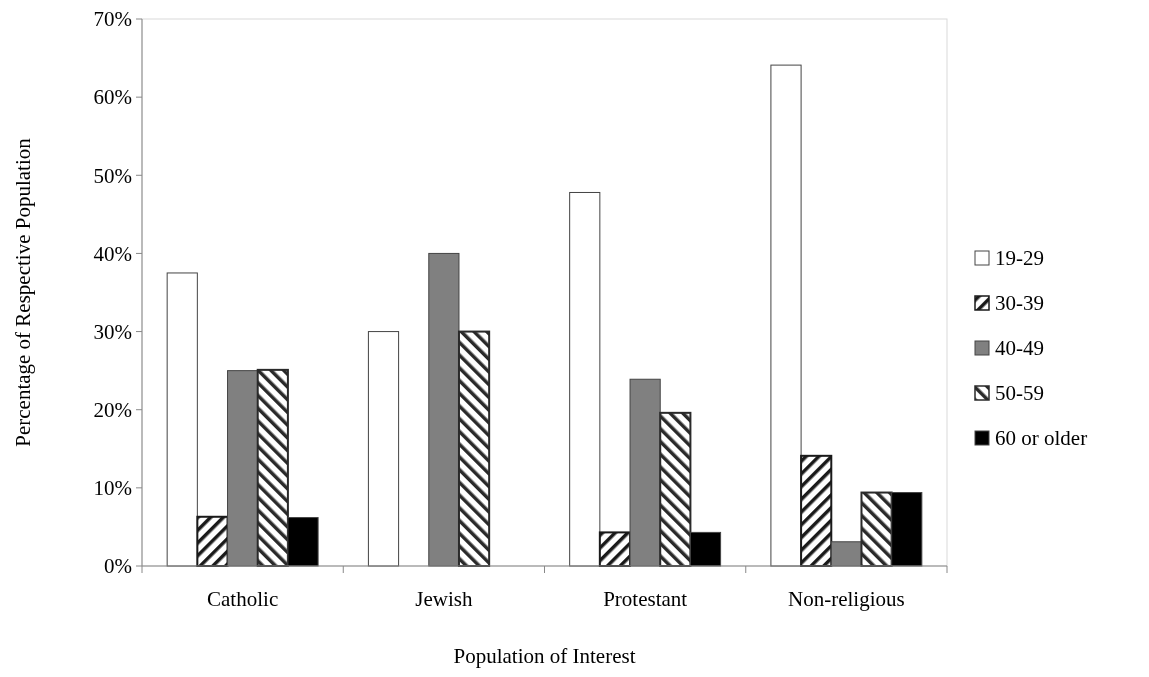 Image resolution: width=1149 pixels, height=677 pixels. I want to click on legend-label: 30-39, so click(1019, 303).